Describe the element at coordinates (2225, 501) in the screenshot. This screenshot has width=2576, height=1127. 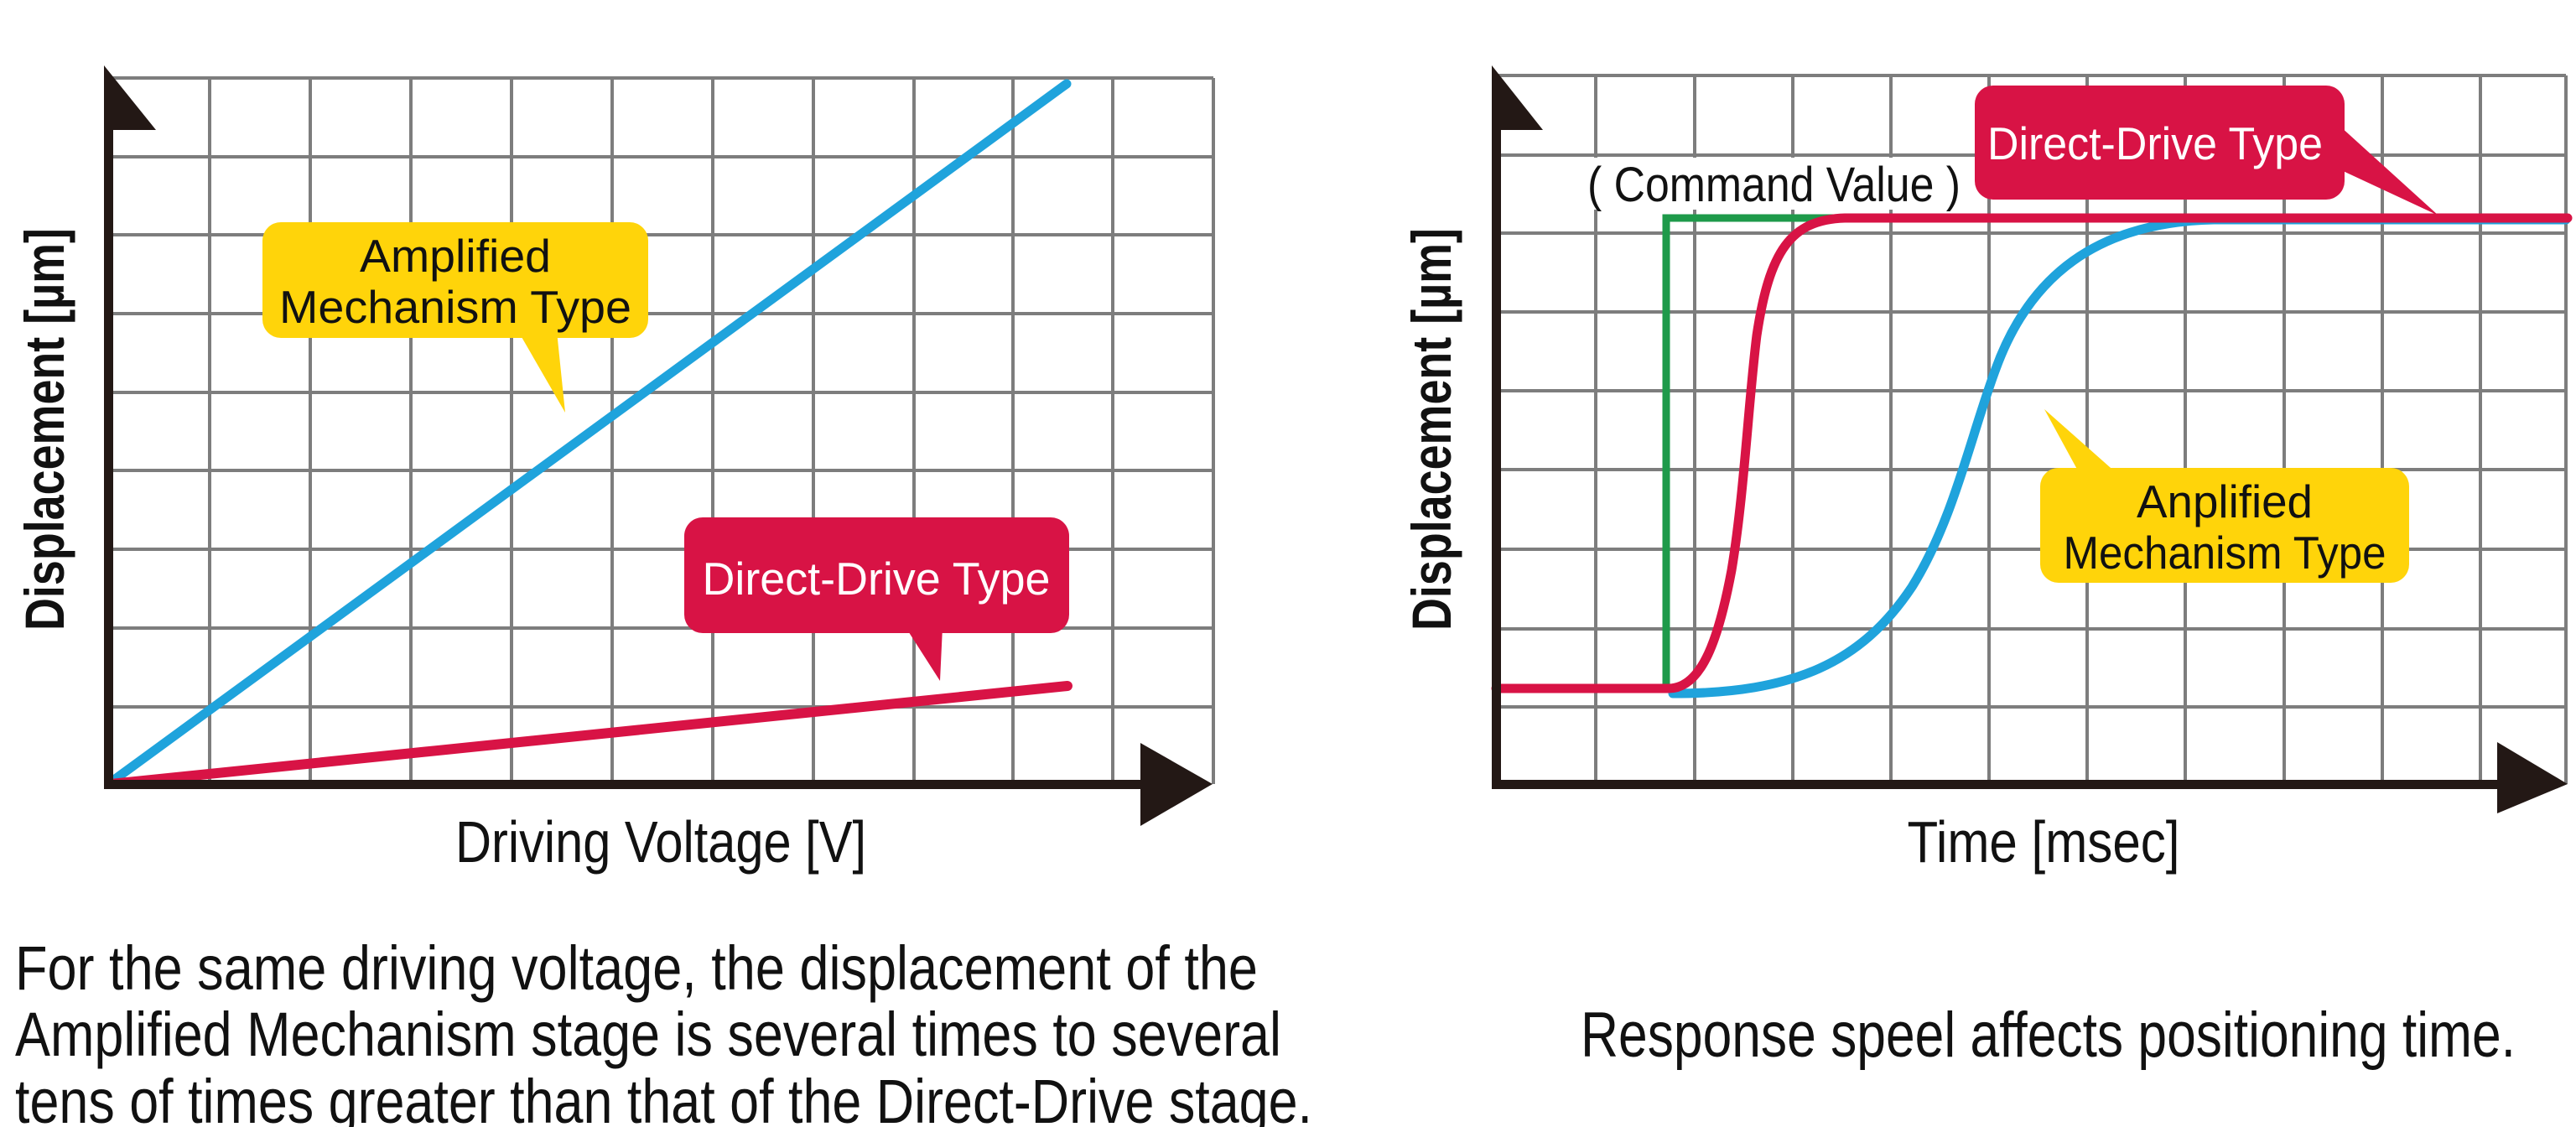
I see `bubble-amplified-right-line1: Anplified` at that location.